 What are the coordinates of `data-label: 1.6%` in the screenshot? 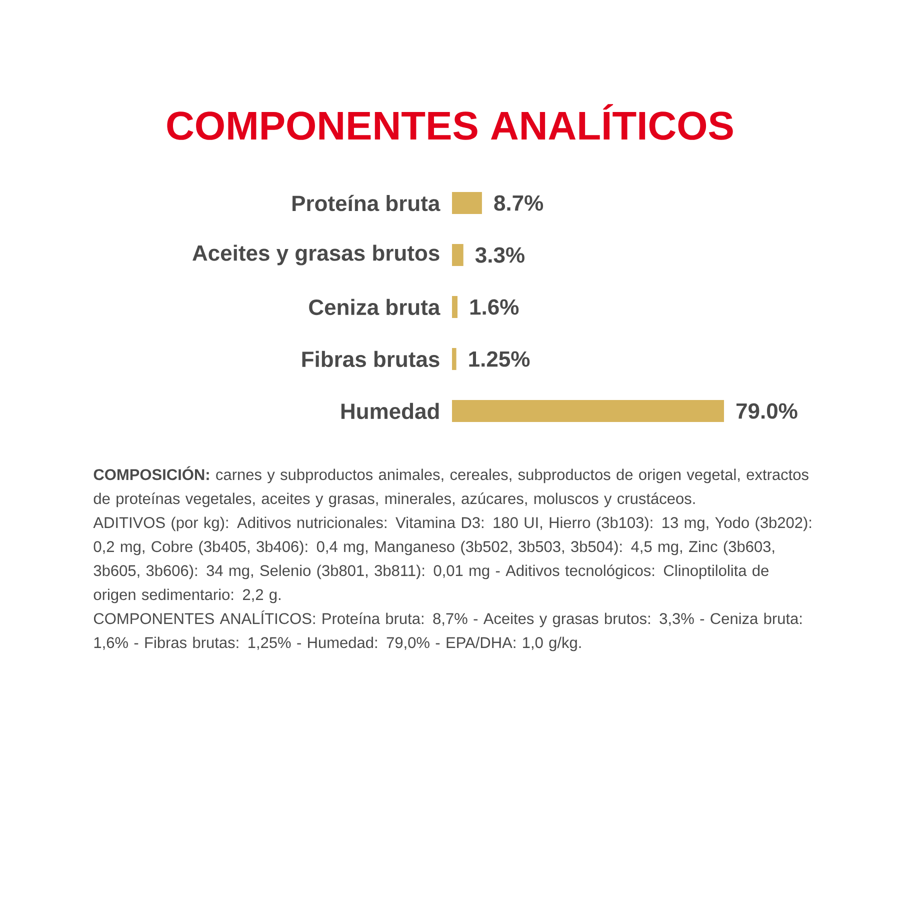 It's located at (494, 307).